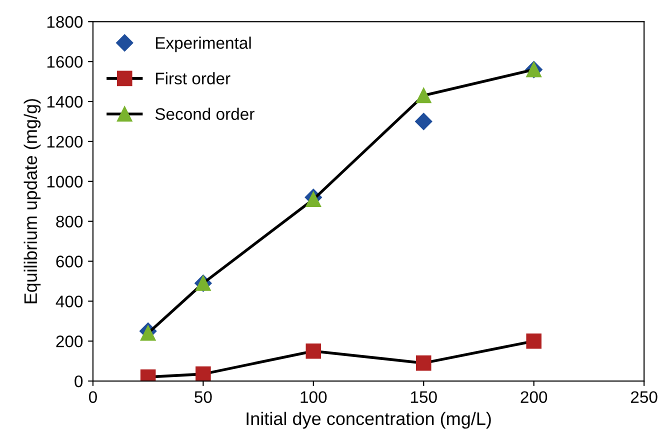  Describe the element at coordinates (65, 102) in the screenshot. I see `y-tick-label: 1400` at that location.